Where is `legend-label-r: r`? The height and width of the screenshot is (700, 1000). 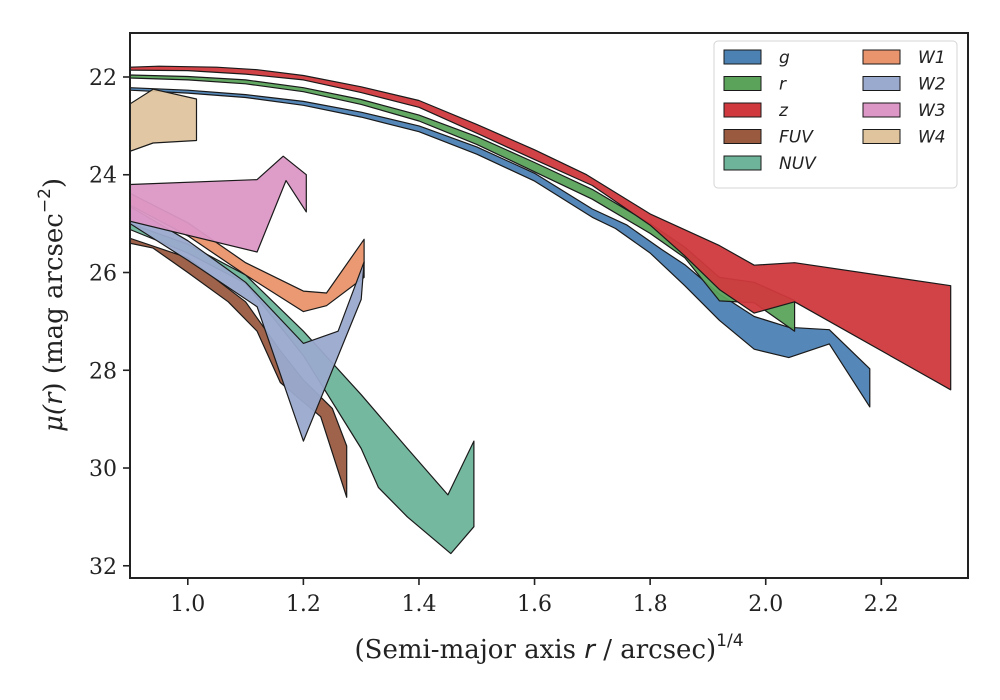 legend-label-r: r is located at coordinates (783, 85).